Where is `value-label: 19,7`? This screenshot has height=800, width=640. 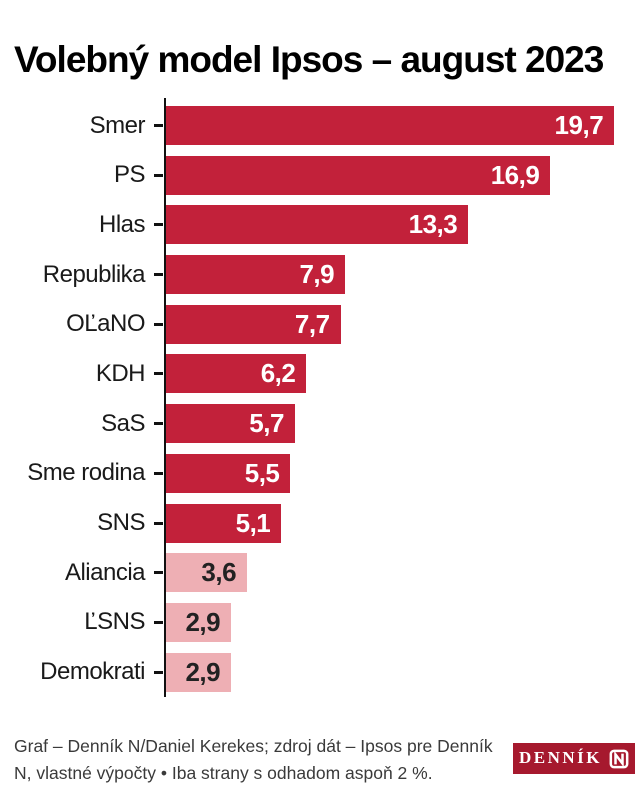
value-label: 19,7 is located at coordinates (579, 125).